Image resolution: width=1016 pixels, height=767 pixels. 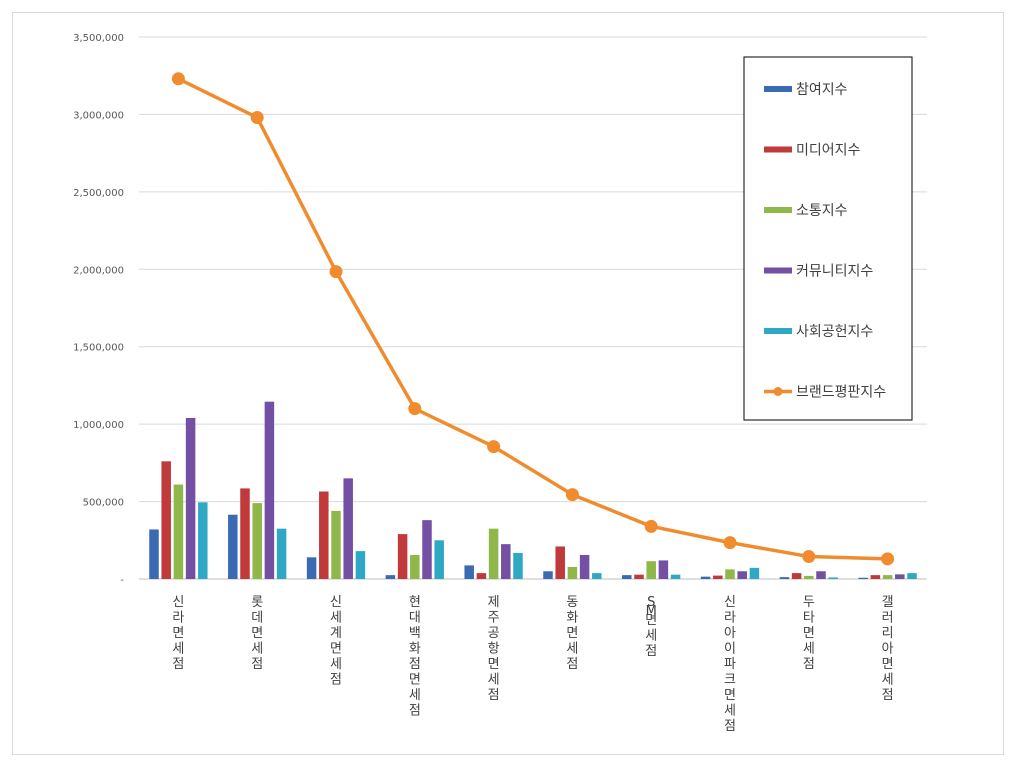 I want to click on legend-label: 미디어지수, so click(x=828, y=151).